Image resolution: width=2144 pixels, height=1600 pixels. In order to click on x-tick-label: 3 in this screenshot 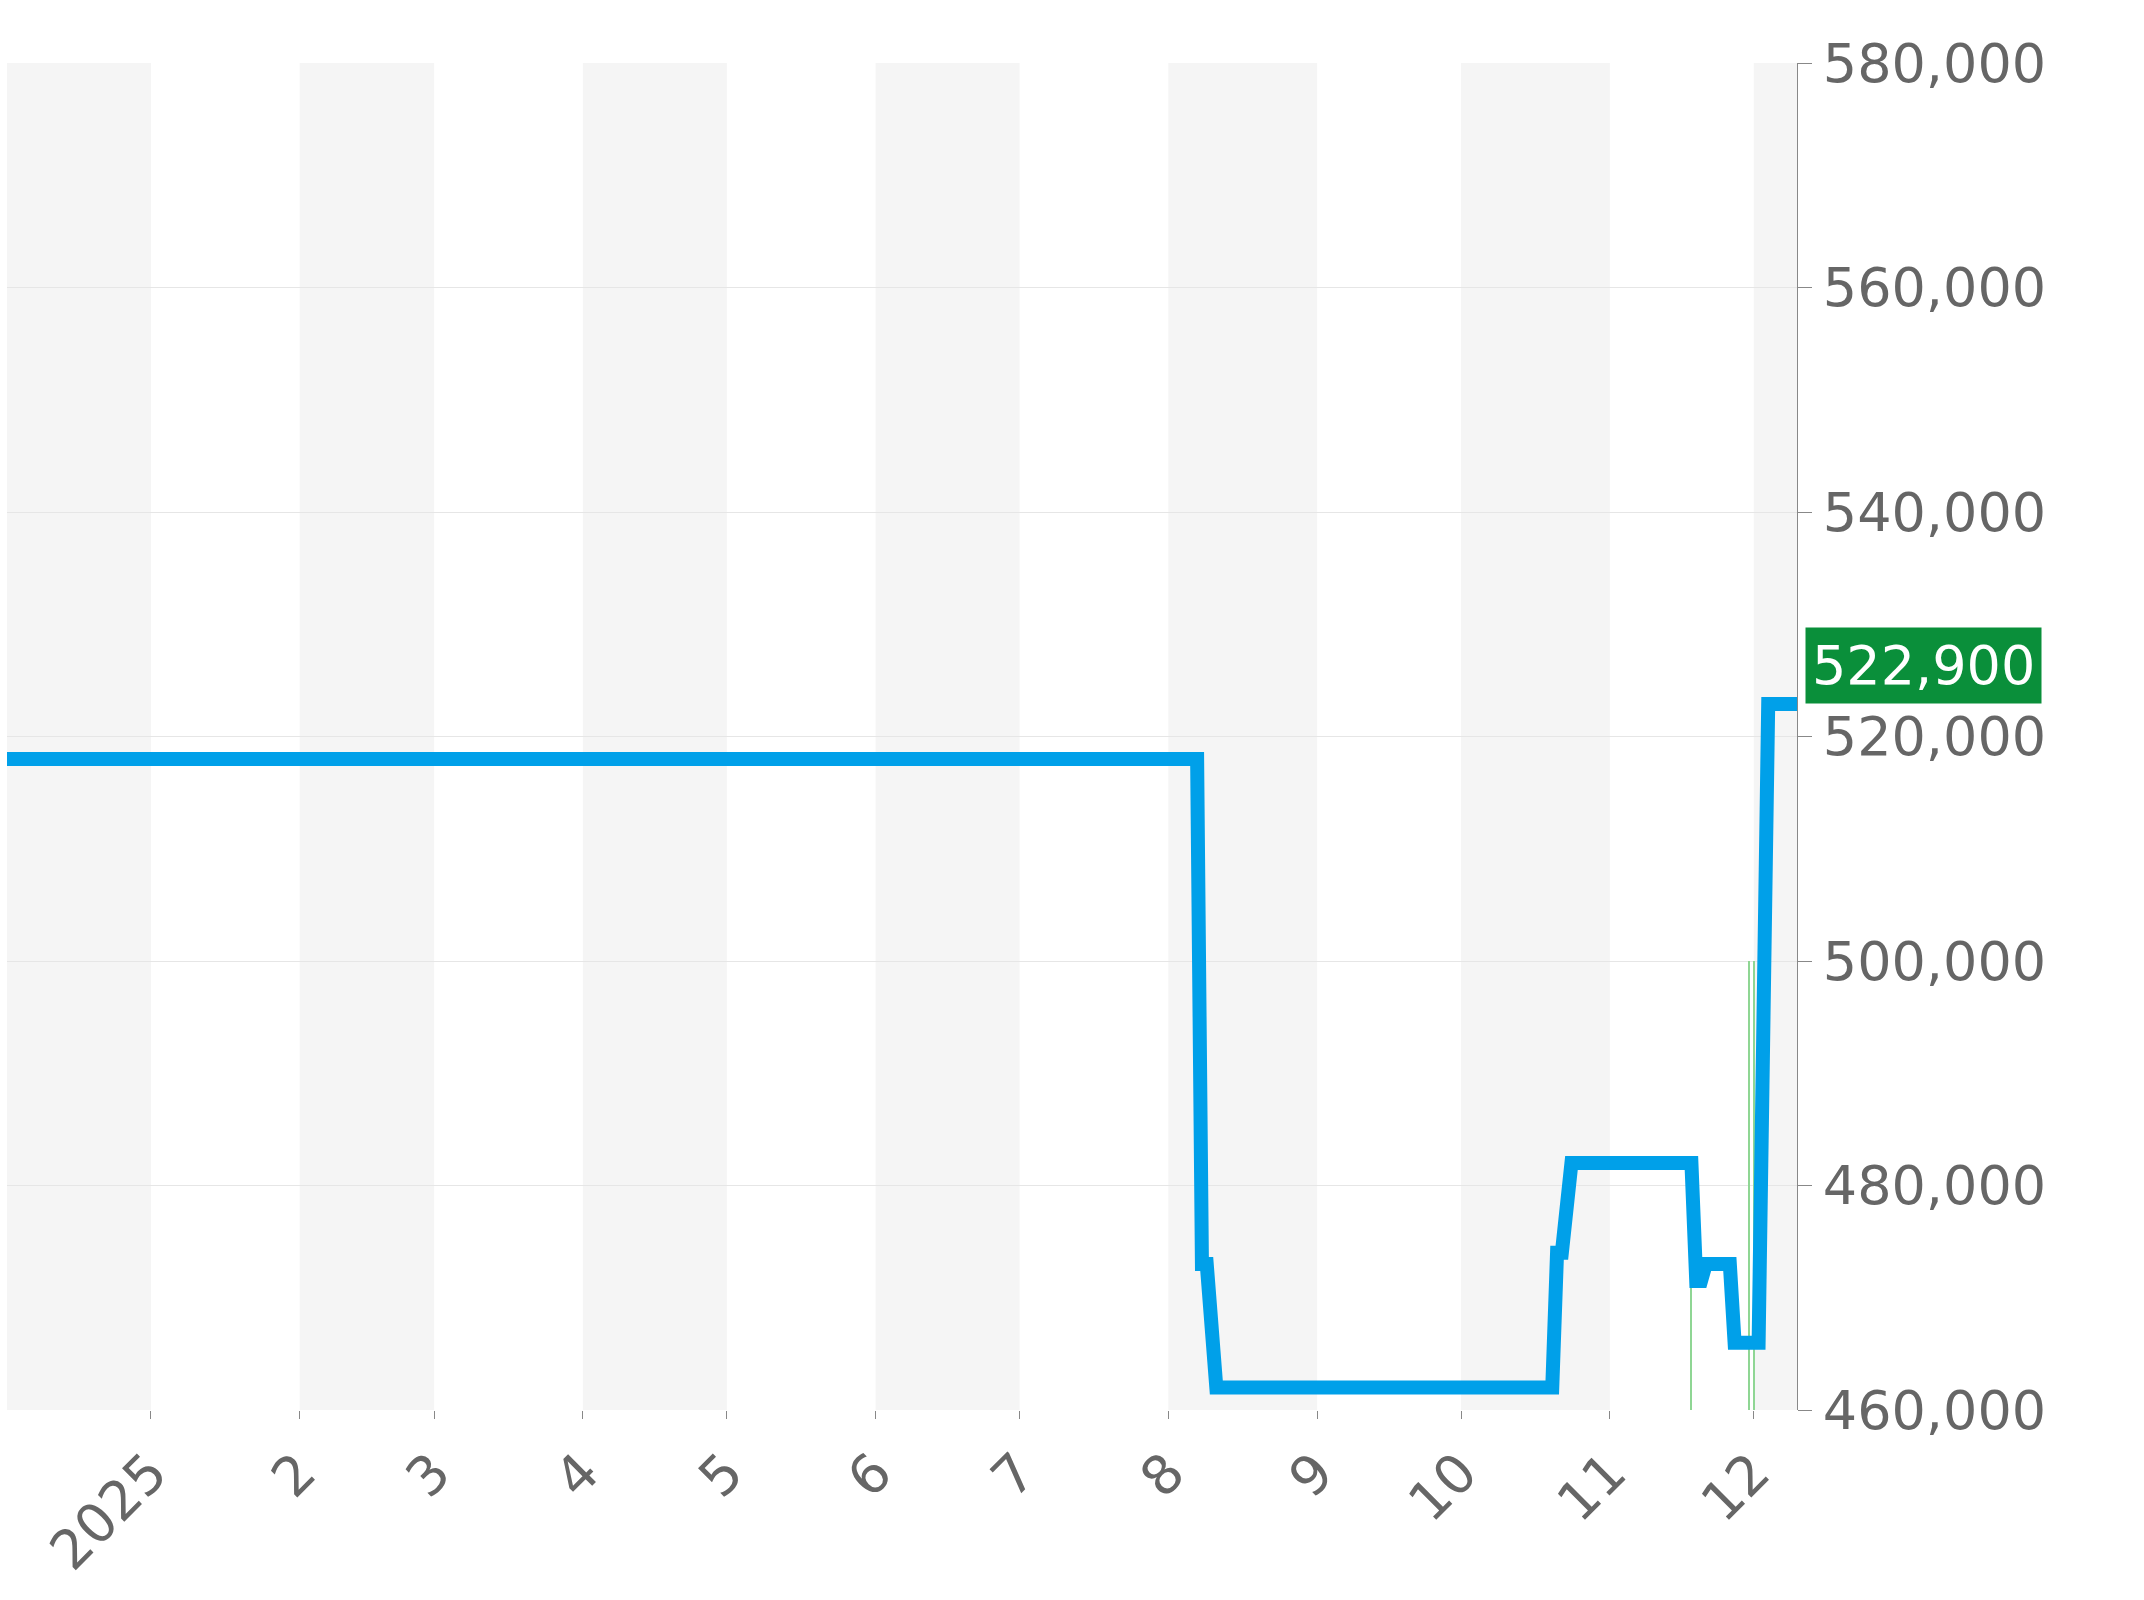, I will do `click(428, 1475)`.